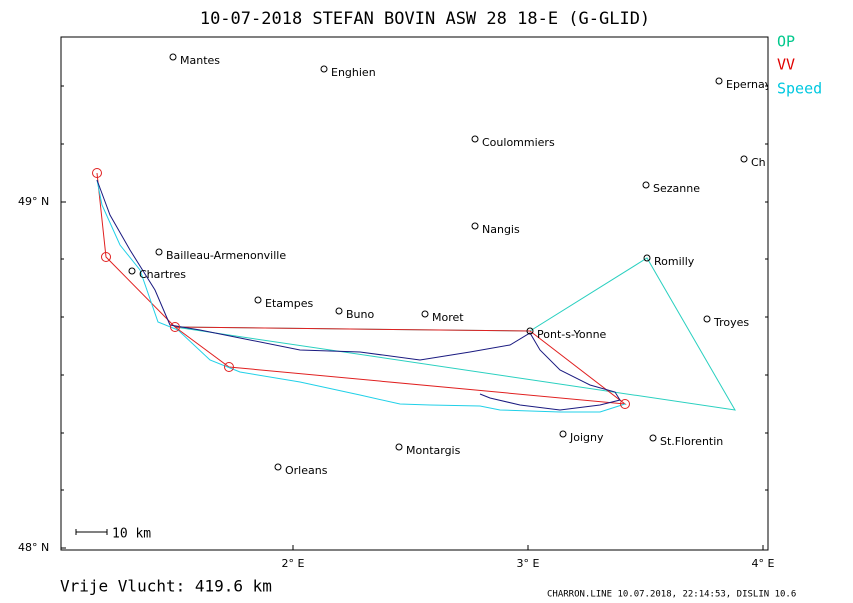 The width and height of the screenshot is (853, 603). Describe the element at coordinates (433, 450) in the screenshot. I see `town-label: Montargis` at that location.